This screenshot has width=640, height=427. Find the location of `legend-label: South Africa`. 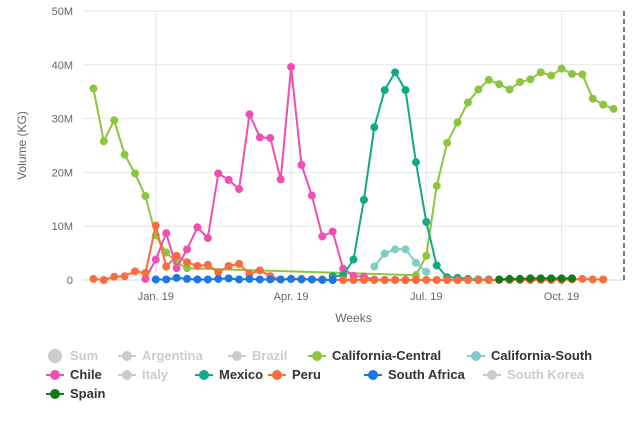

legend-label: South Africa is located at coordinates (426, 374).